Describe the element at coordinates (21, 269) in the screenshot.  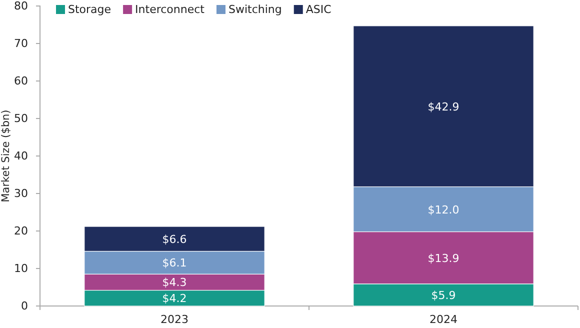
I see `y-tick-label: 10` at that location.